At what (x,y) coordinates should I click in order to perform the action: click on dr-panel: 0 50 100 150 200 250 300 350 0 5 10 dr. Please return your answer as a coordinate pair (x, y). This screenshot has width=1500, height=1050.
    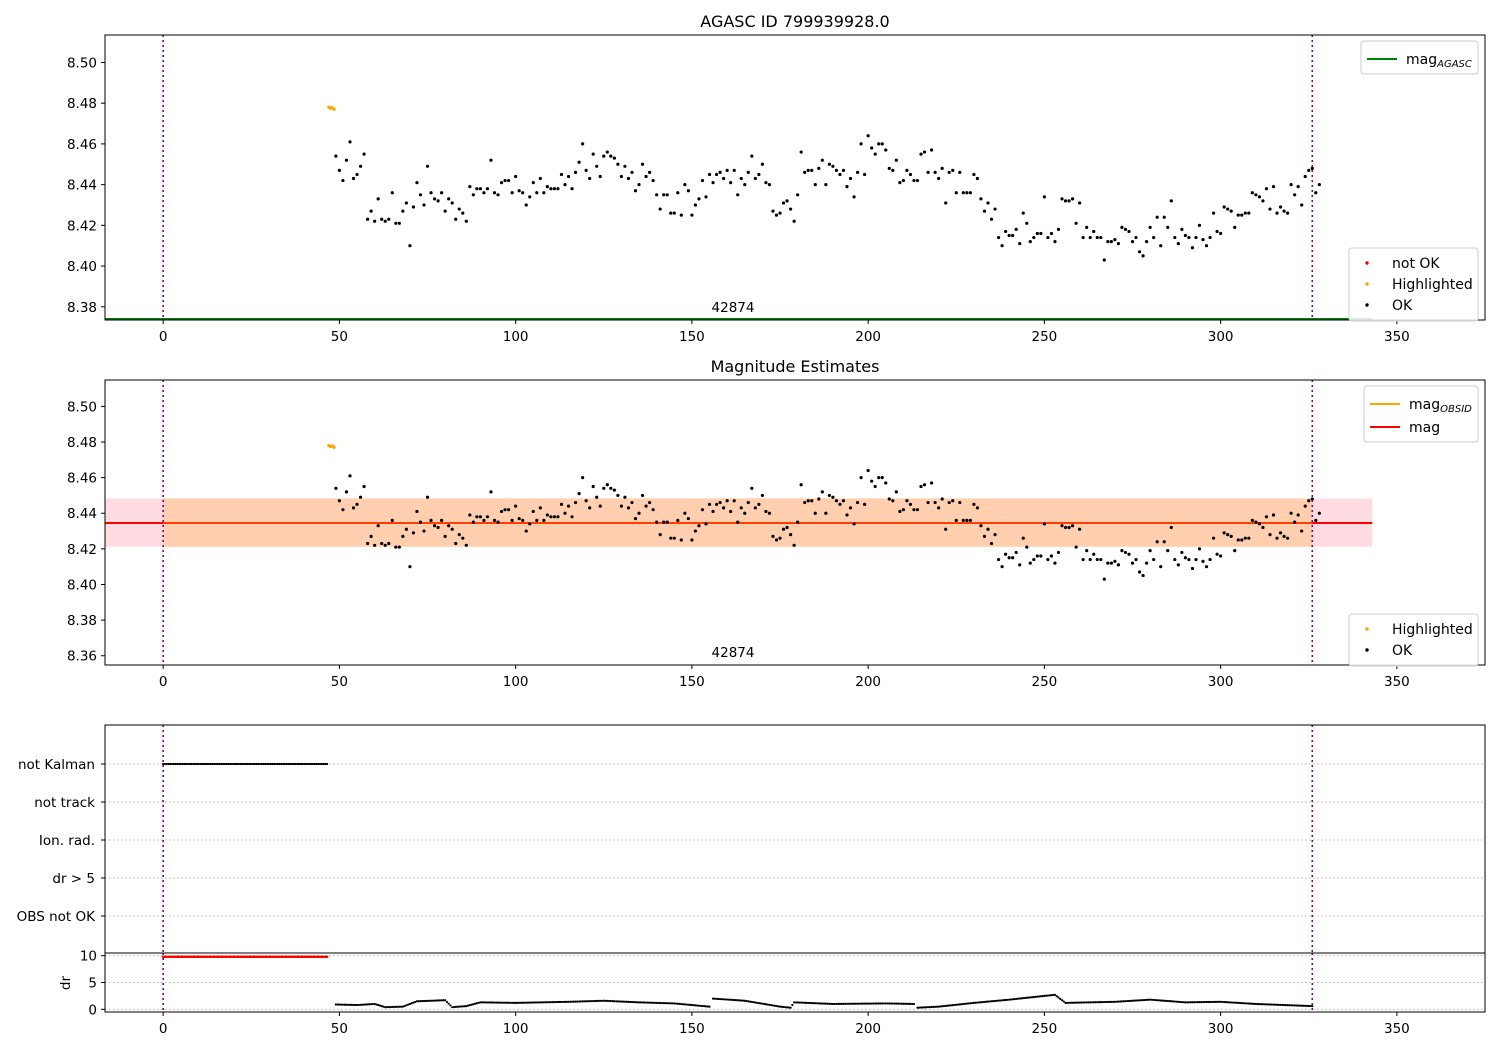
    Looking at the image, I should click on (772, 993).